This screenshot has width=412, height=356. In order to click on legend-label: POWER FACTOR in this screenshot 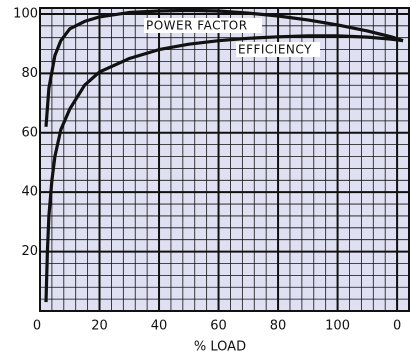, I will do `click(197, 26)`.